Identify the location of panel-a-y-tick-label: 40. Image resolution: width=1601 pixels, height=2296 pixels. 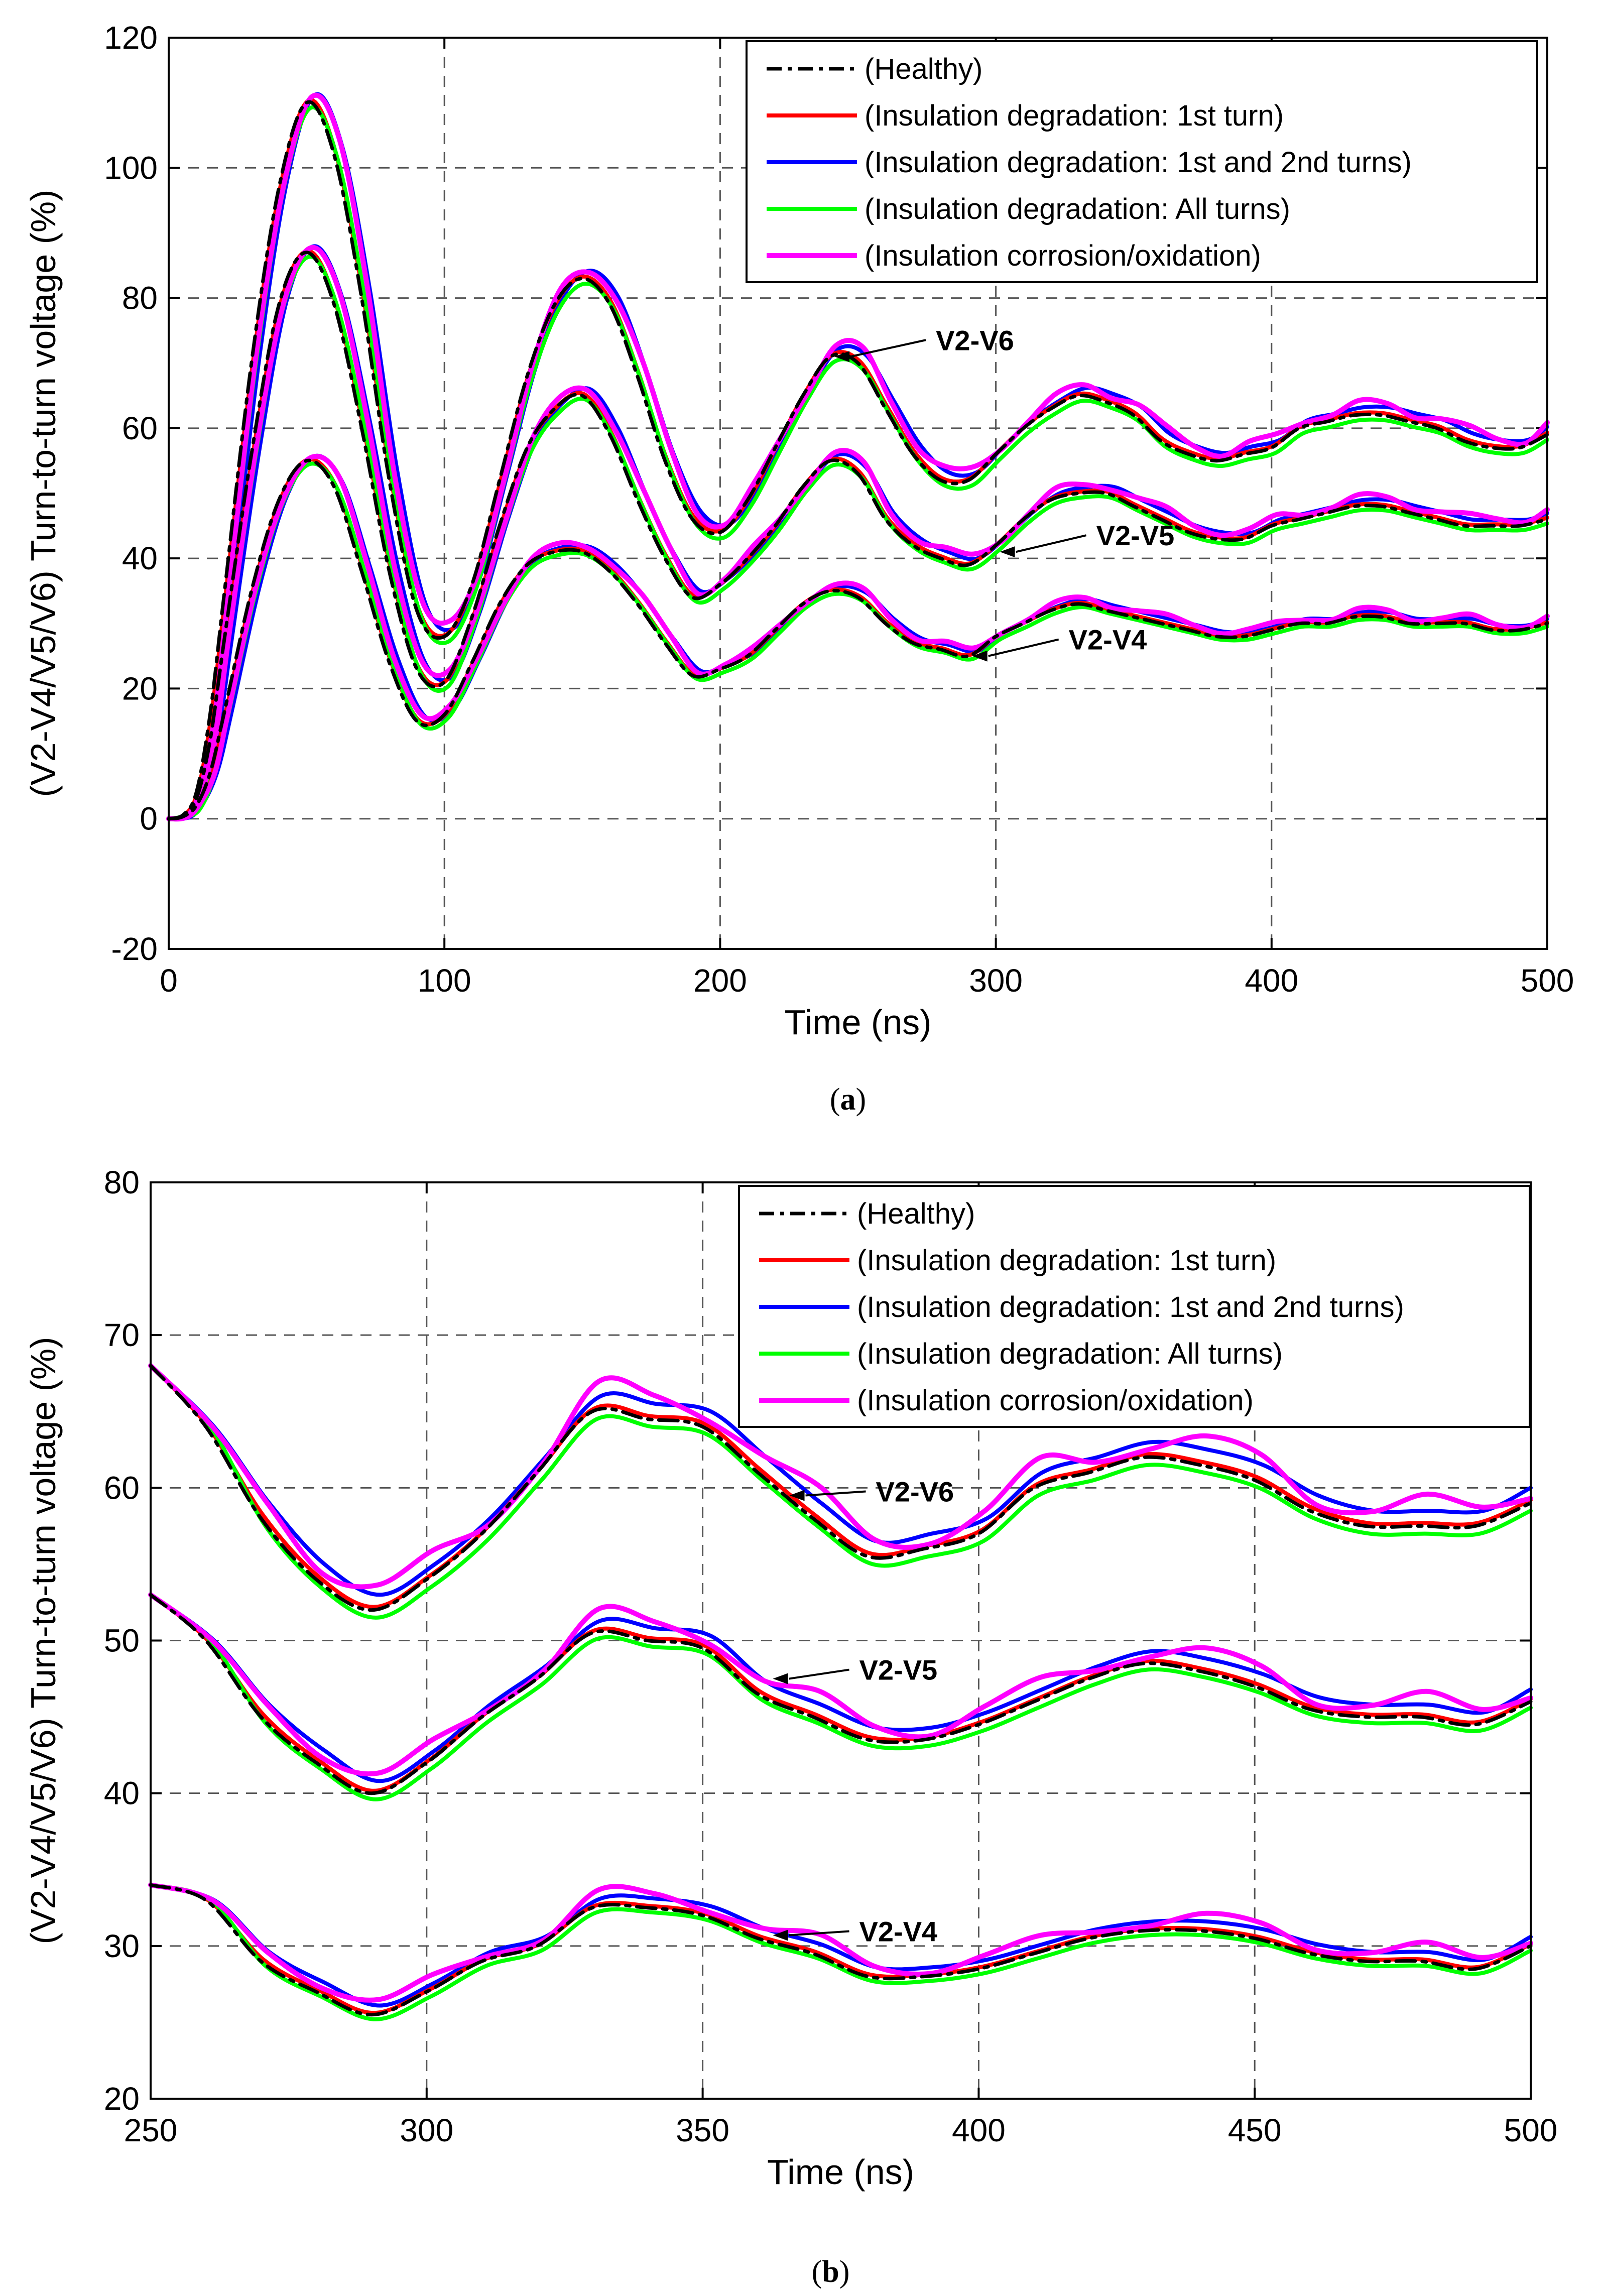
(140, 558).